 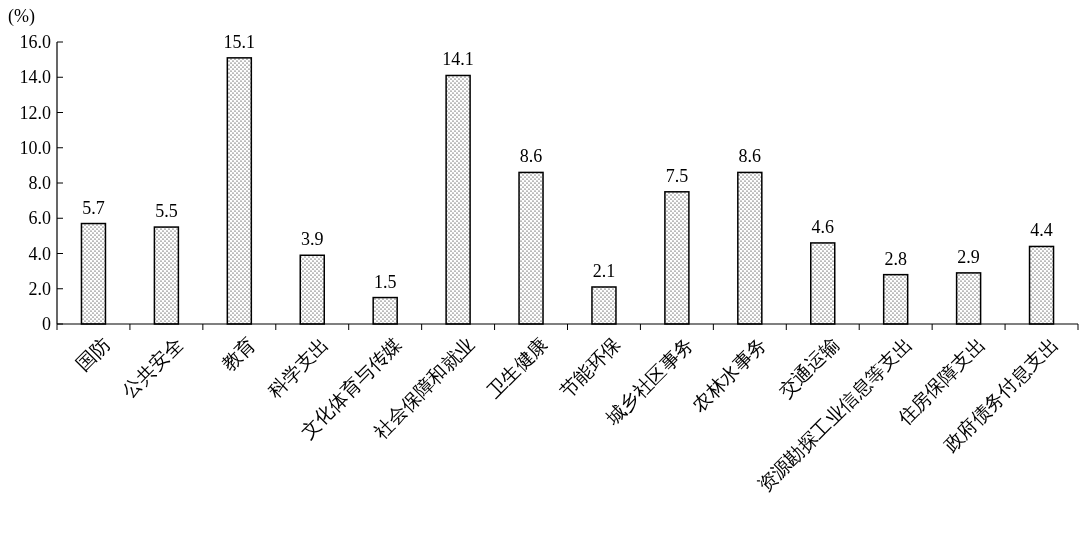 What do you see at coordinates (385, 281) in the screenshot?
I see `data-label: 1.5` at bounding box center [385, 281].